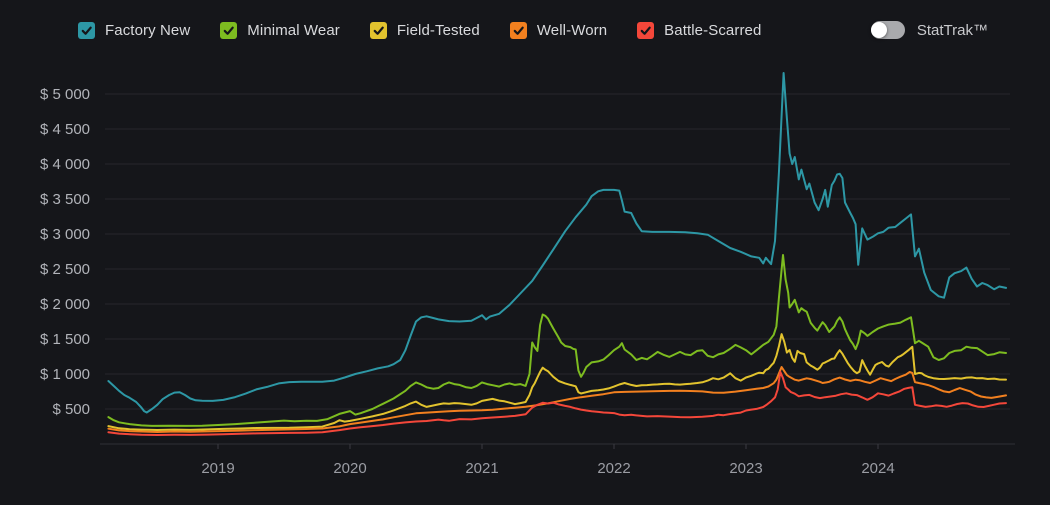 This screenshot has width=1050, height=505. I want to click on legend-item-label: Well-Worn, so click(572, 30).